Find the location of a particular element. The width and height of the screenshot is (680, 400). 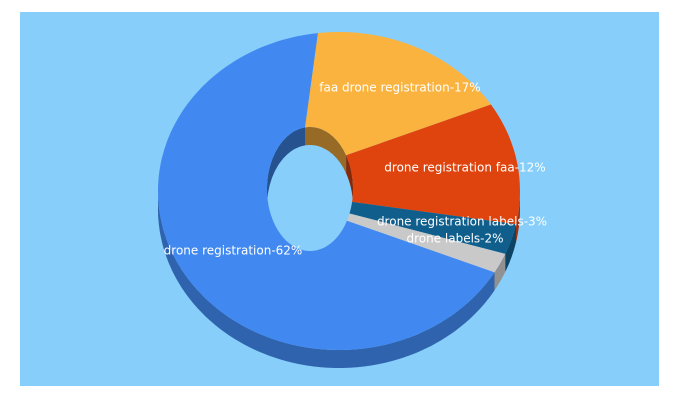

slice-label: drone registration labels-3% is located at coordinates (462, 222).